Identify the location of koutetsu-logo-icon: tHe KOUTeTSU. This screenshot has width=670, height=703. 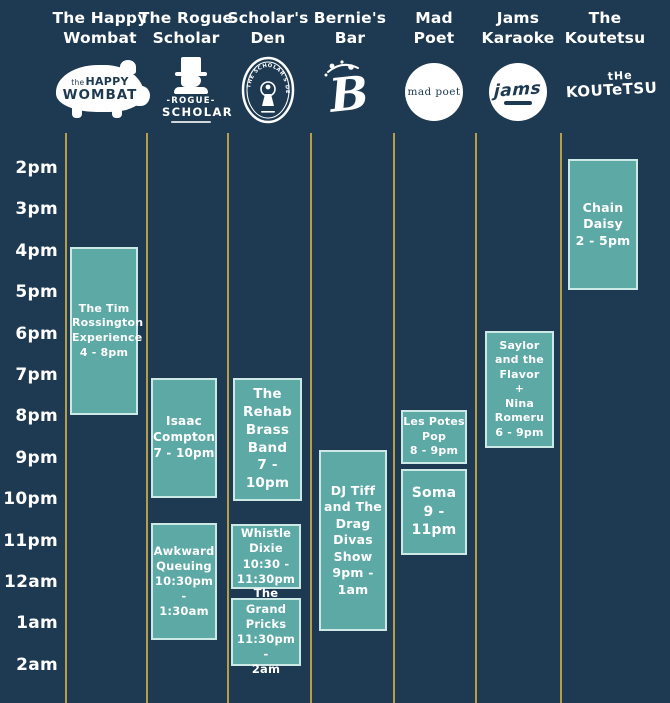
(611, 92).